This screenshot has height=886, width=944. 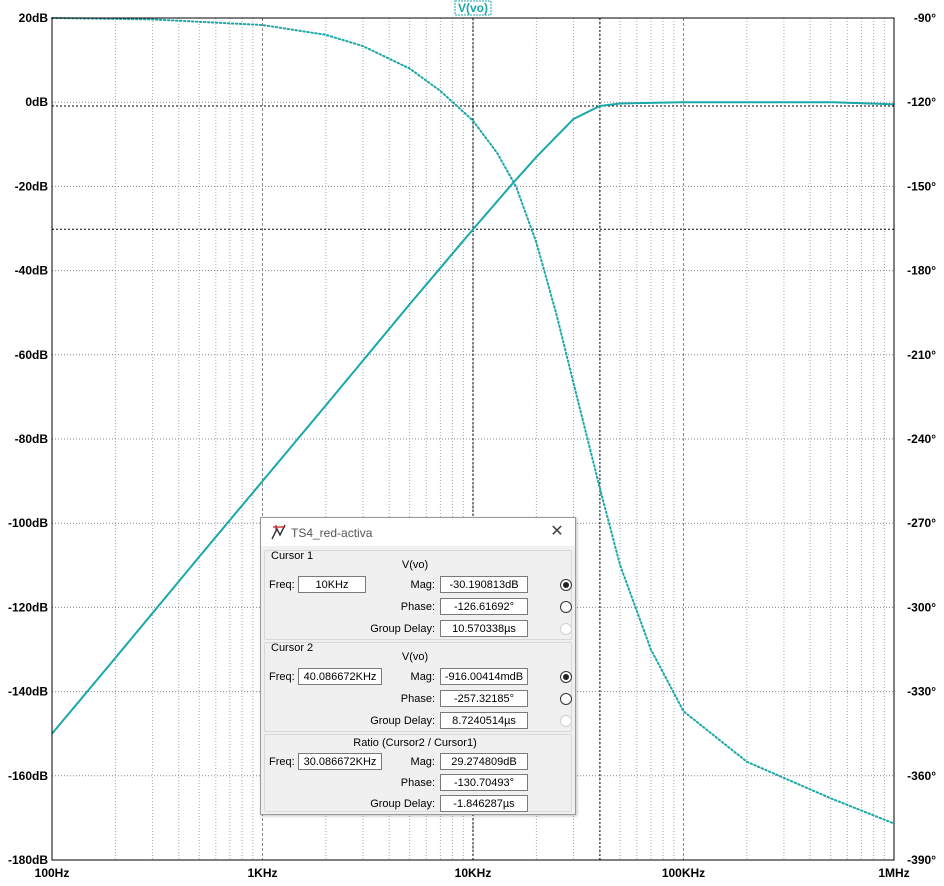 What do you see at coordinates (52, 873) in the screenshot?
I see `x-tick-label: 100Hz` at bounding box center [52, 873].